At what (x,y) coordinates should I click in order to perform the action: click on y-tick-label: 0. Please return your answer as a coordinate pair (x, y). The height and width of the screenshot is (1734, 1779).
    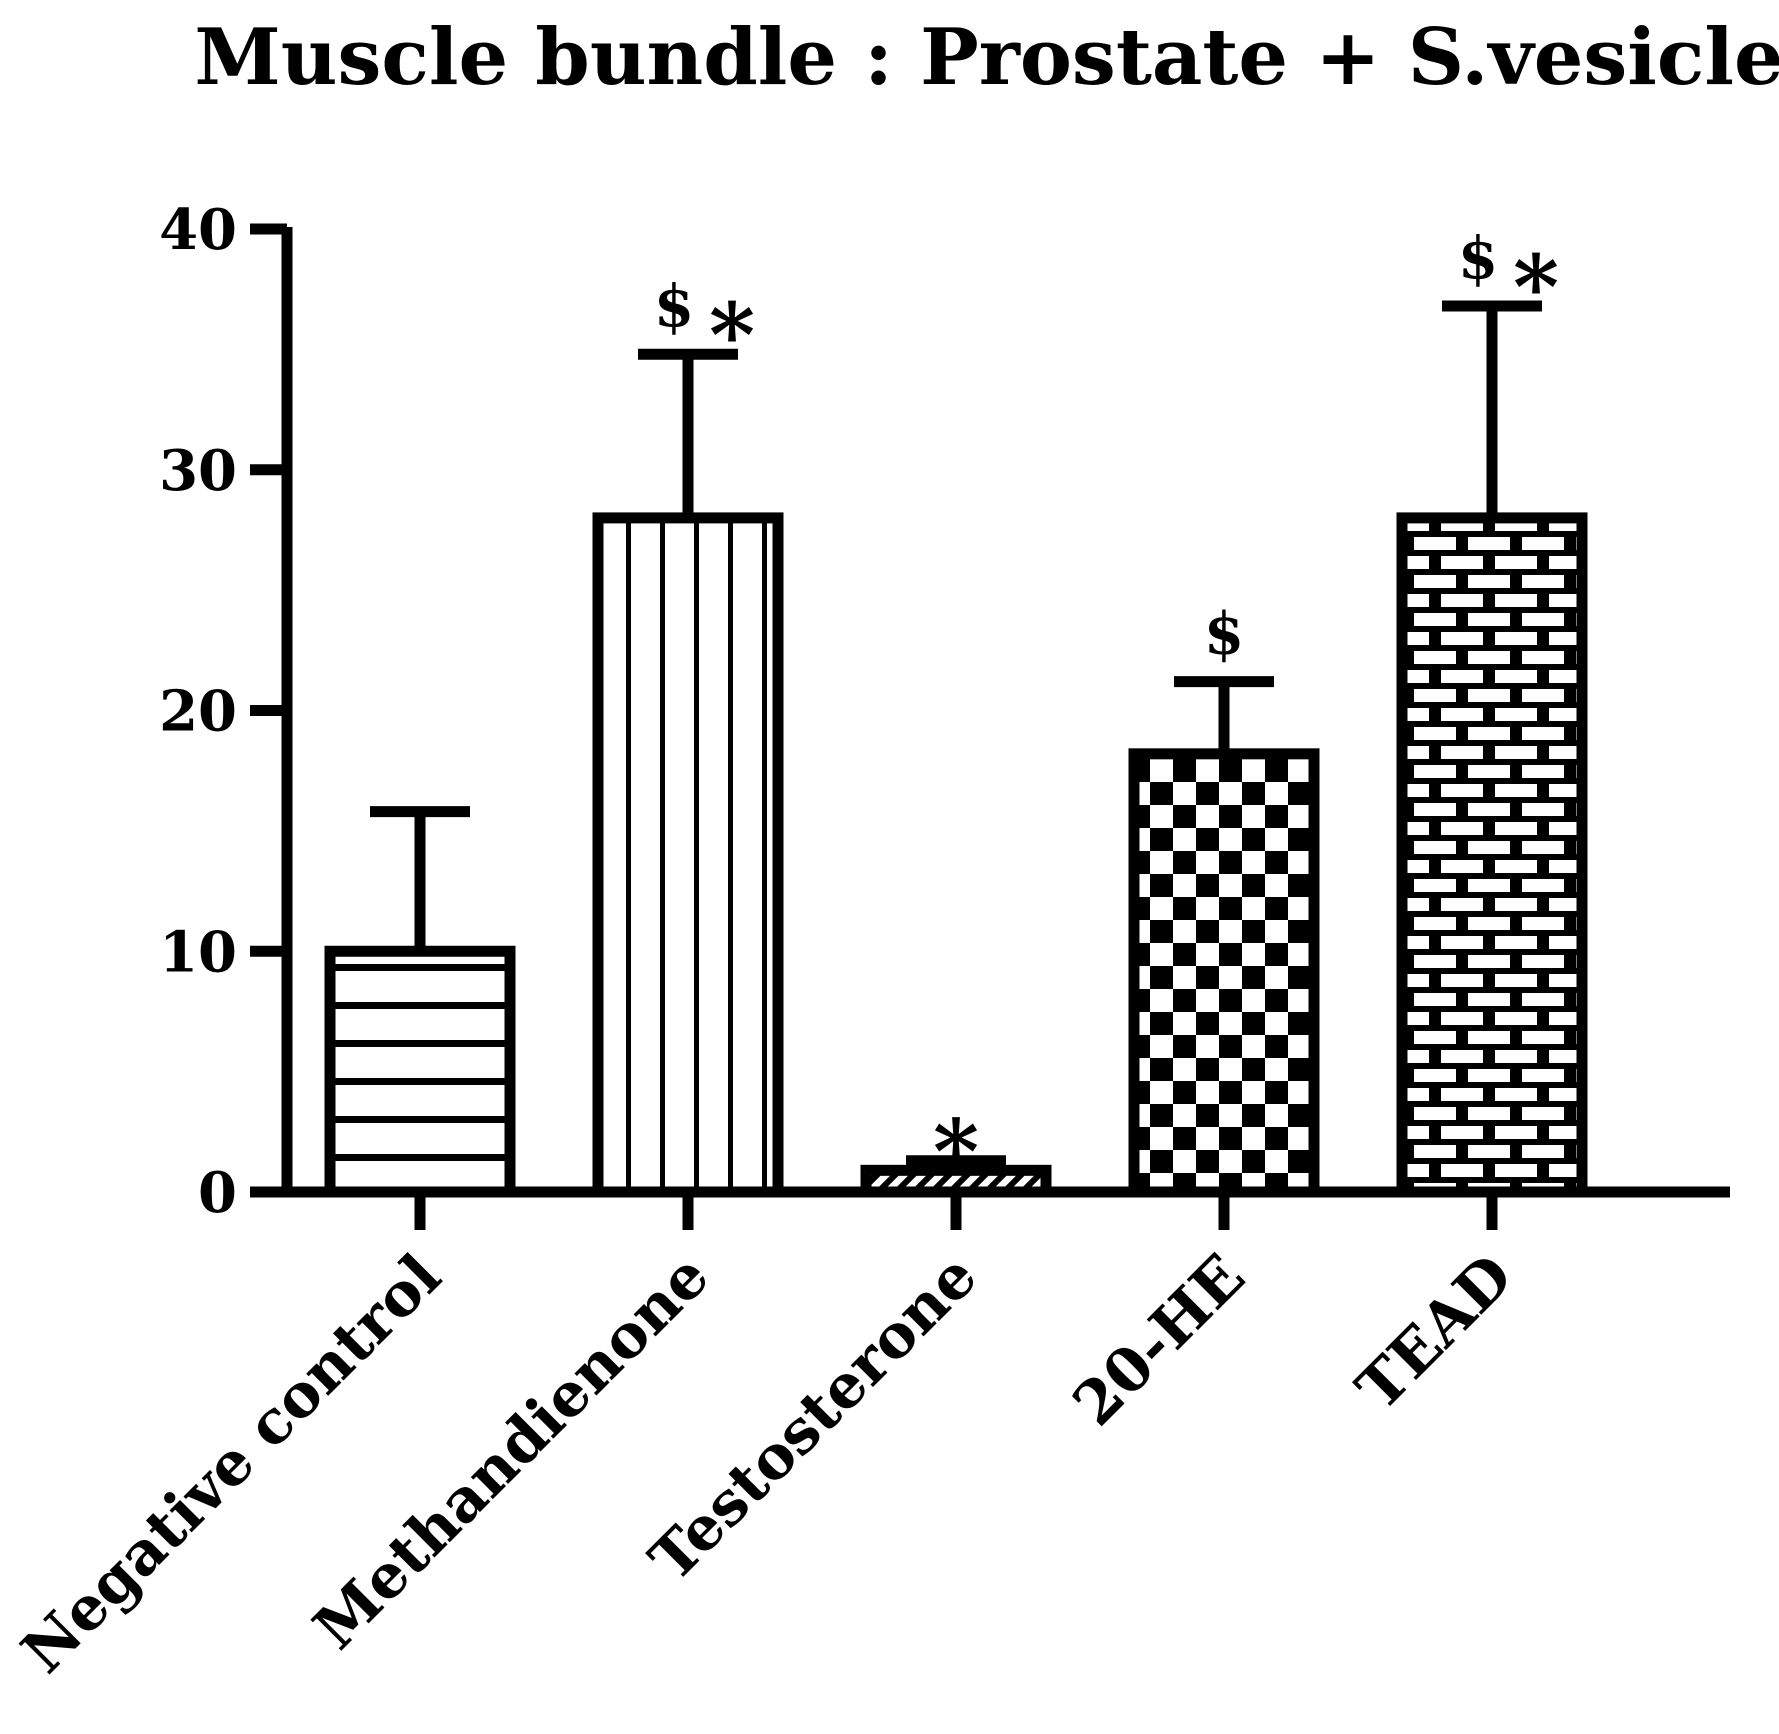
    Looking at the image, I should click on (217, 1193).